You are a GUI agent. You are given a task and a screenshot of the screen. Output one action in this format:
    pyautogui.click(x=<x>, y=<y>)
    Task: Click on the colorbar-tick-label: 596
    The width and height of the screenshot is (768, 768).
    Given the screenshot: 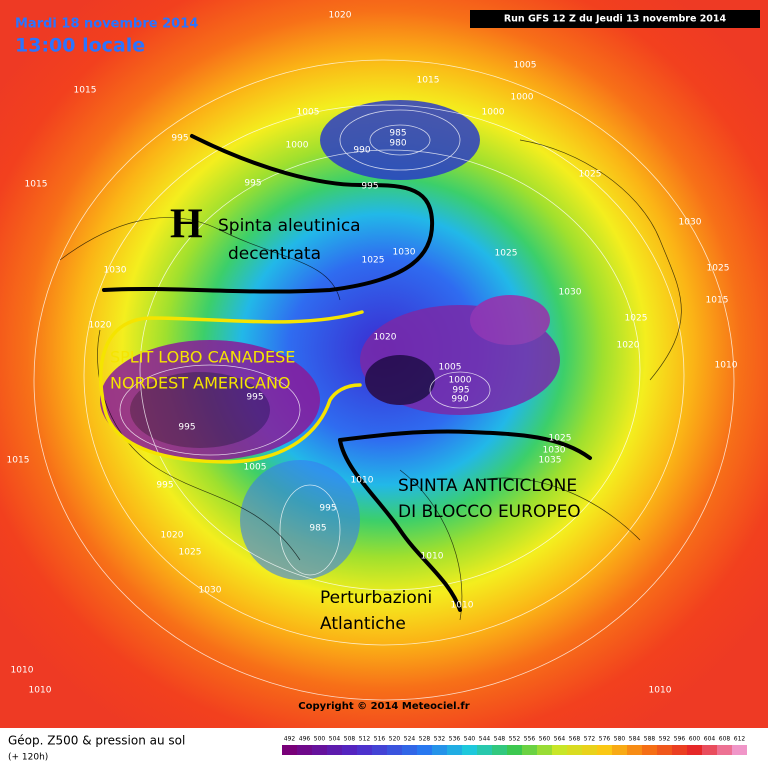 What is the action you would take?
    pyautogui.click(x=680, y=739)
    